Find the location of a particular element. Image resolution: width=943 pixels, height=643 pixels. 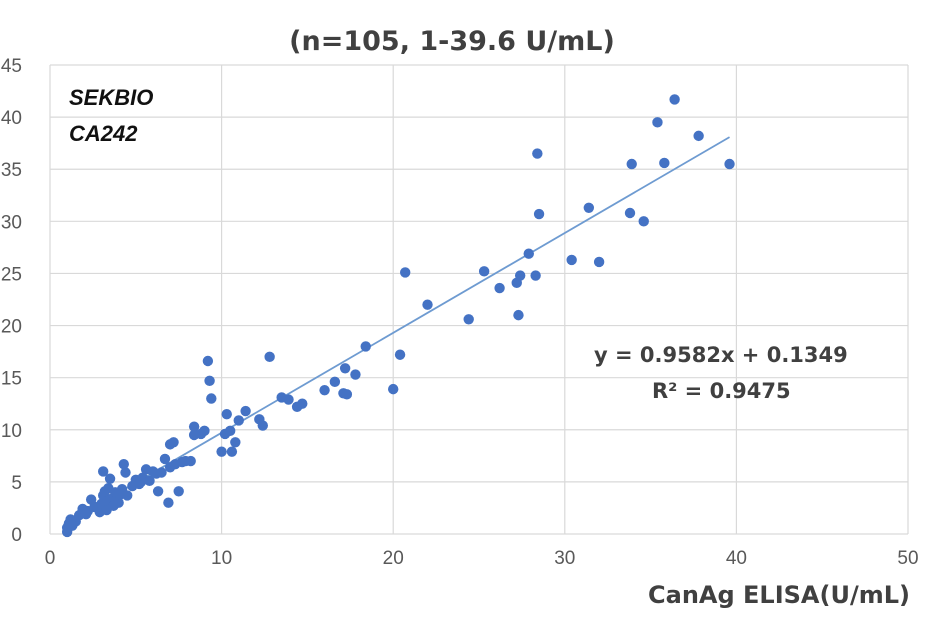

x-tick-label: 0 is located at coordinates (50, 558).